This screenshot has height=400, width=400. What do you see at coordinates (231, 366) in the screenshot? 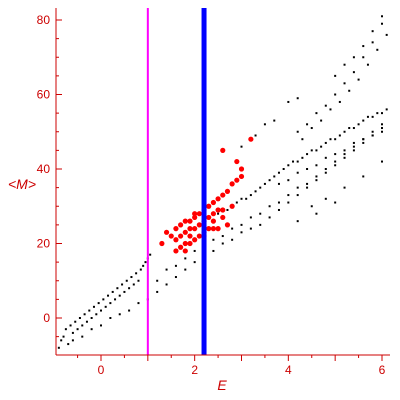
I see `x-axis-ticks: 0 2 4 6` at bounding box center [231, 366].